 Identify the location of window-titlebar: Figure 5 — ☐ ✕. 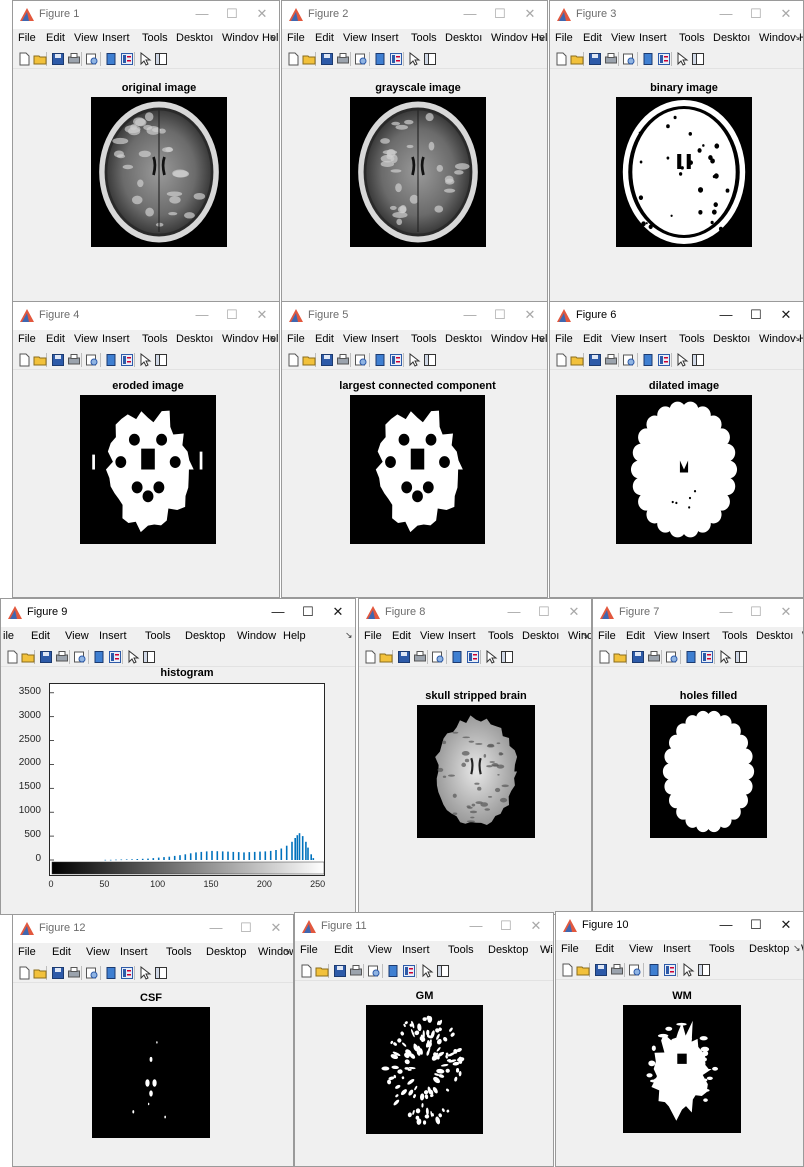
(414, 316).